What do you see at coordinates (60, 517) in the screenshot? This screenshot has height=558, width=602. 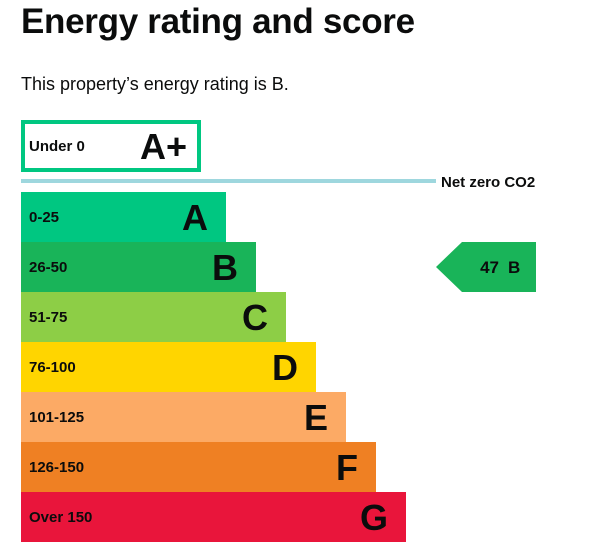 I see `band-range-label: Over 150` at bounding box center [60, 517].